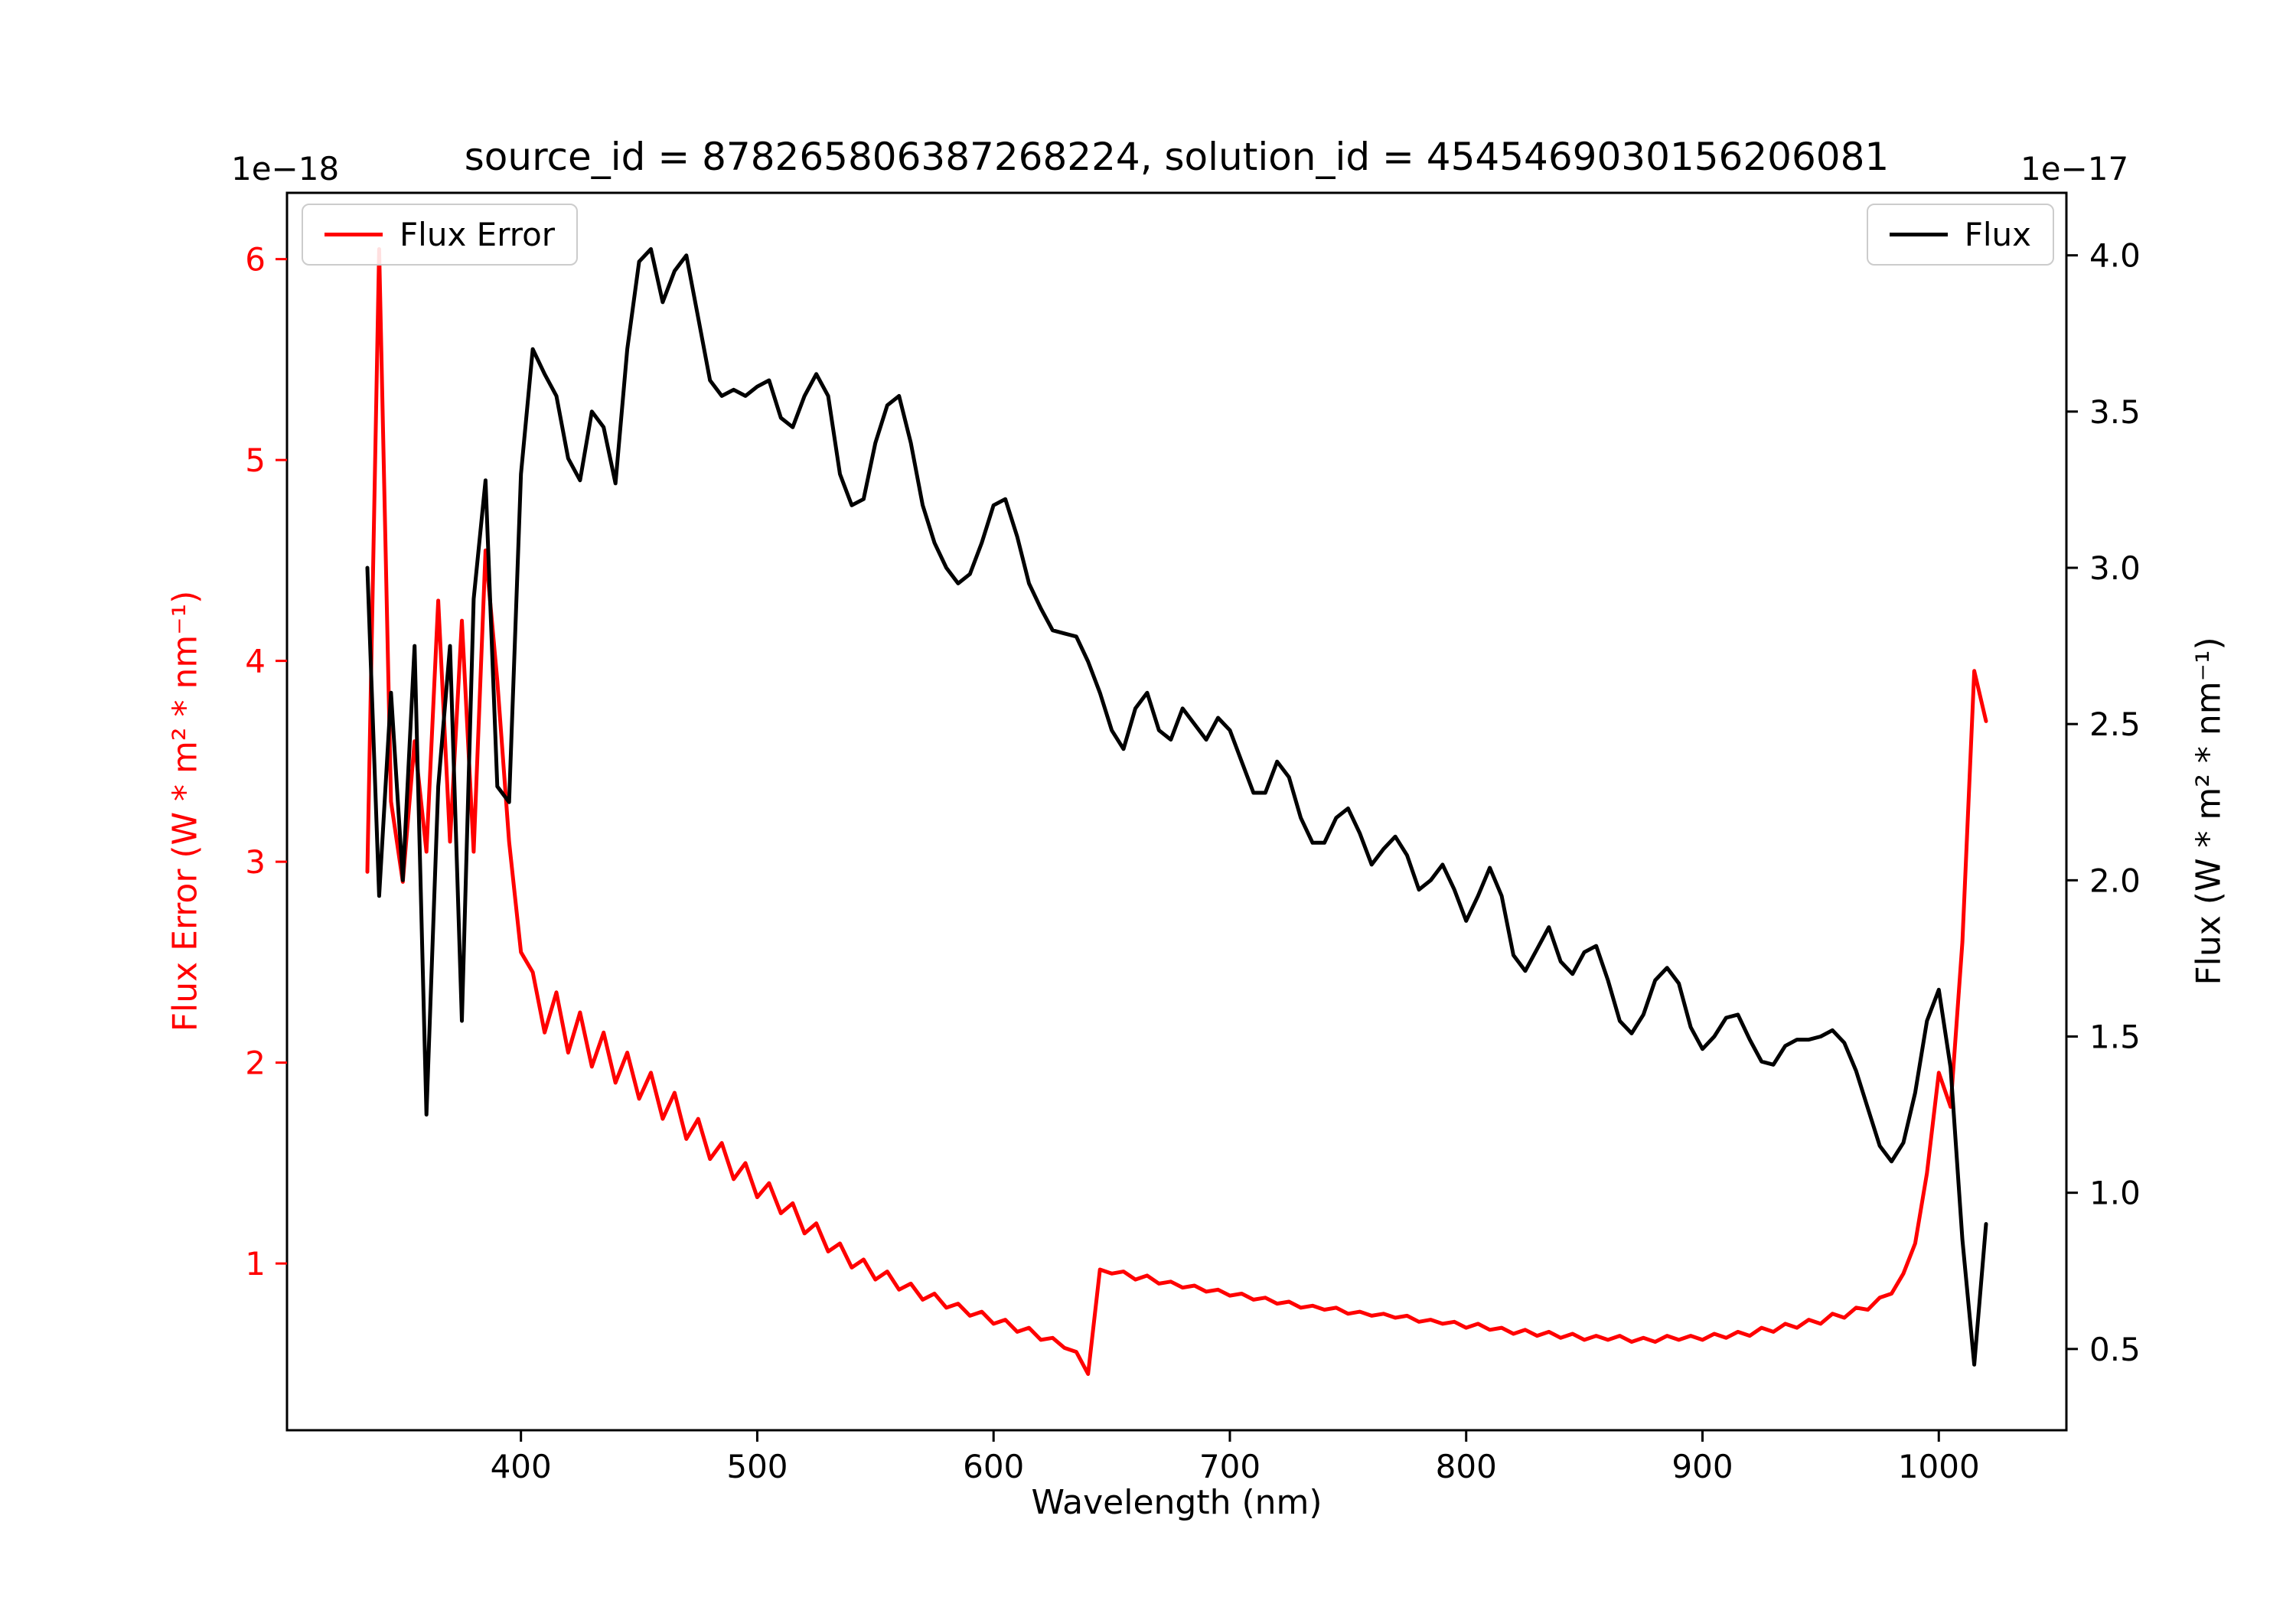  What do you see at coordinates (255, 260) in the screenshot?
I see `left-tick-label: 6` at bounding box center [255, 260].